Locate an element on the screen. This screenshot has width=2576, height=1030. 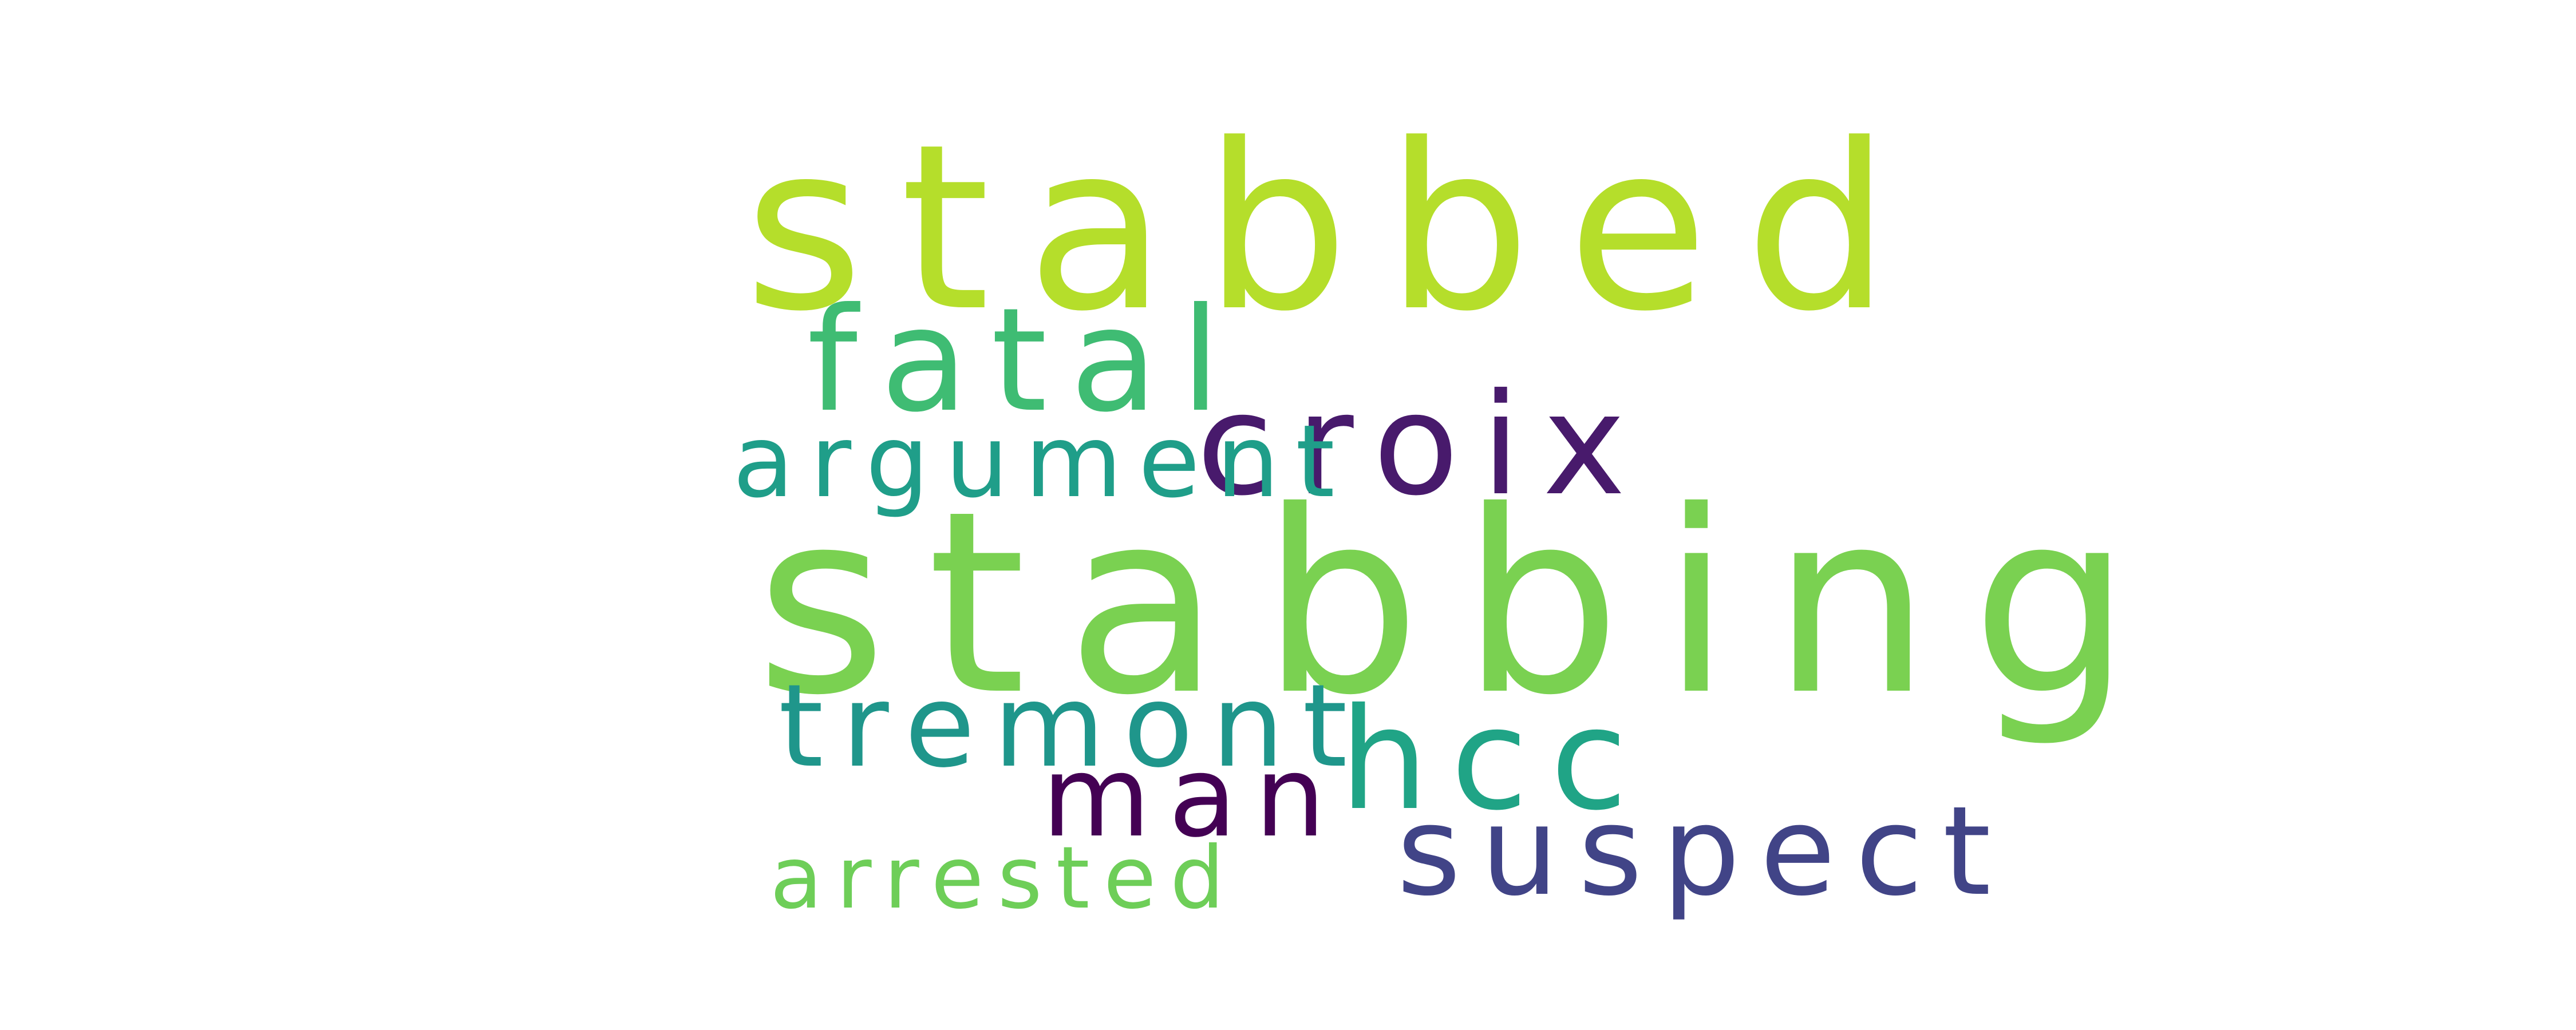
word-stabbed: stabbed is located at coordinates (1335, 229).